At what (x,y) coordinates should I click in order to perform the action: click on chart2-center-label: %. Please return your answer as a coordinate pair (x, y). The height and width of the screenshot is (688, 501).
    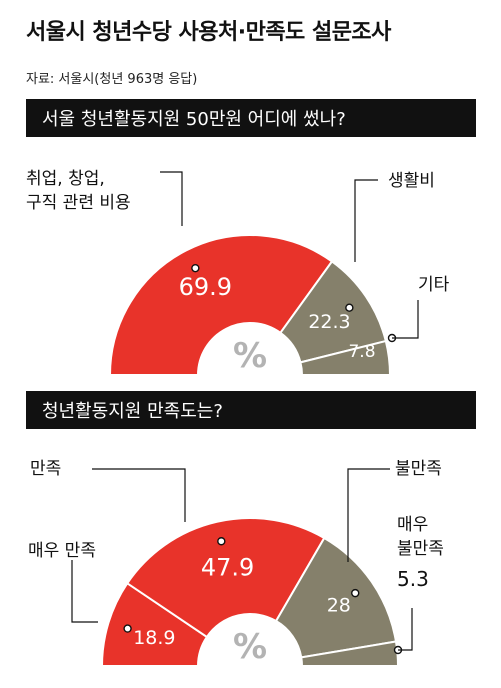
    Looking at the image, I should click on (250, 647).